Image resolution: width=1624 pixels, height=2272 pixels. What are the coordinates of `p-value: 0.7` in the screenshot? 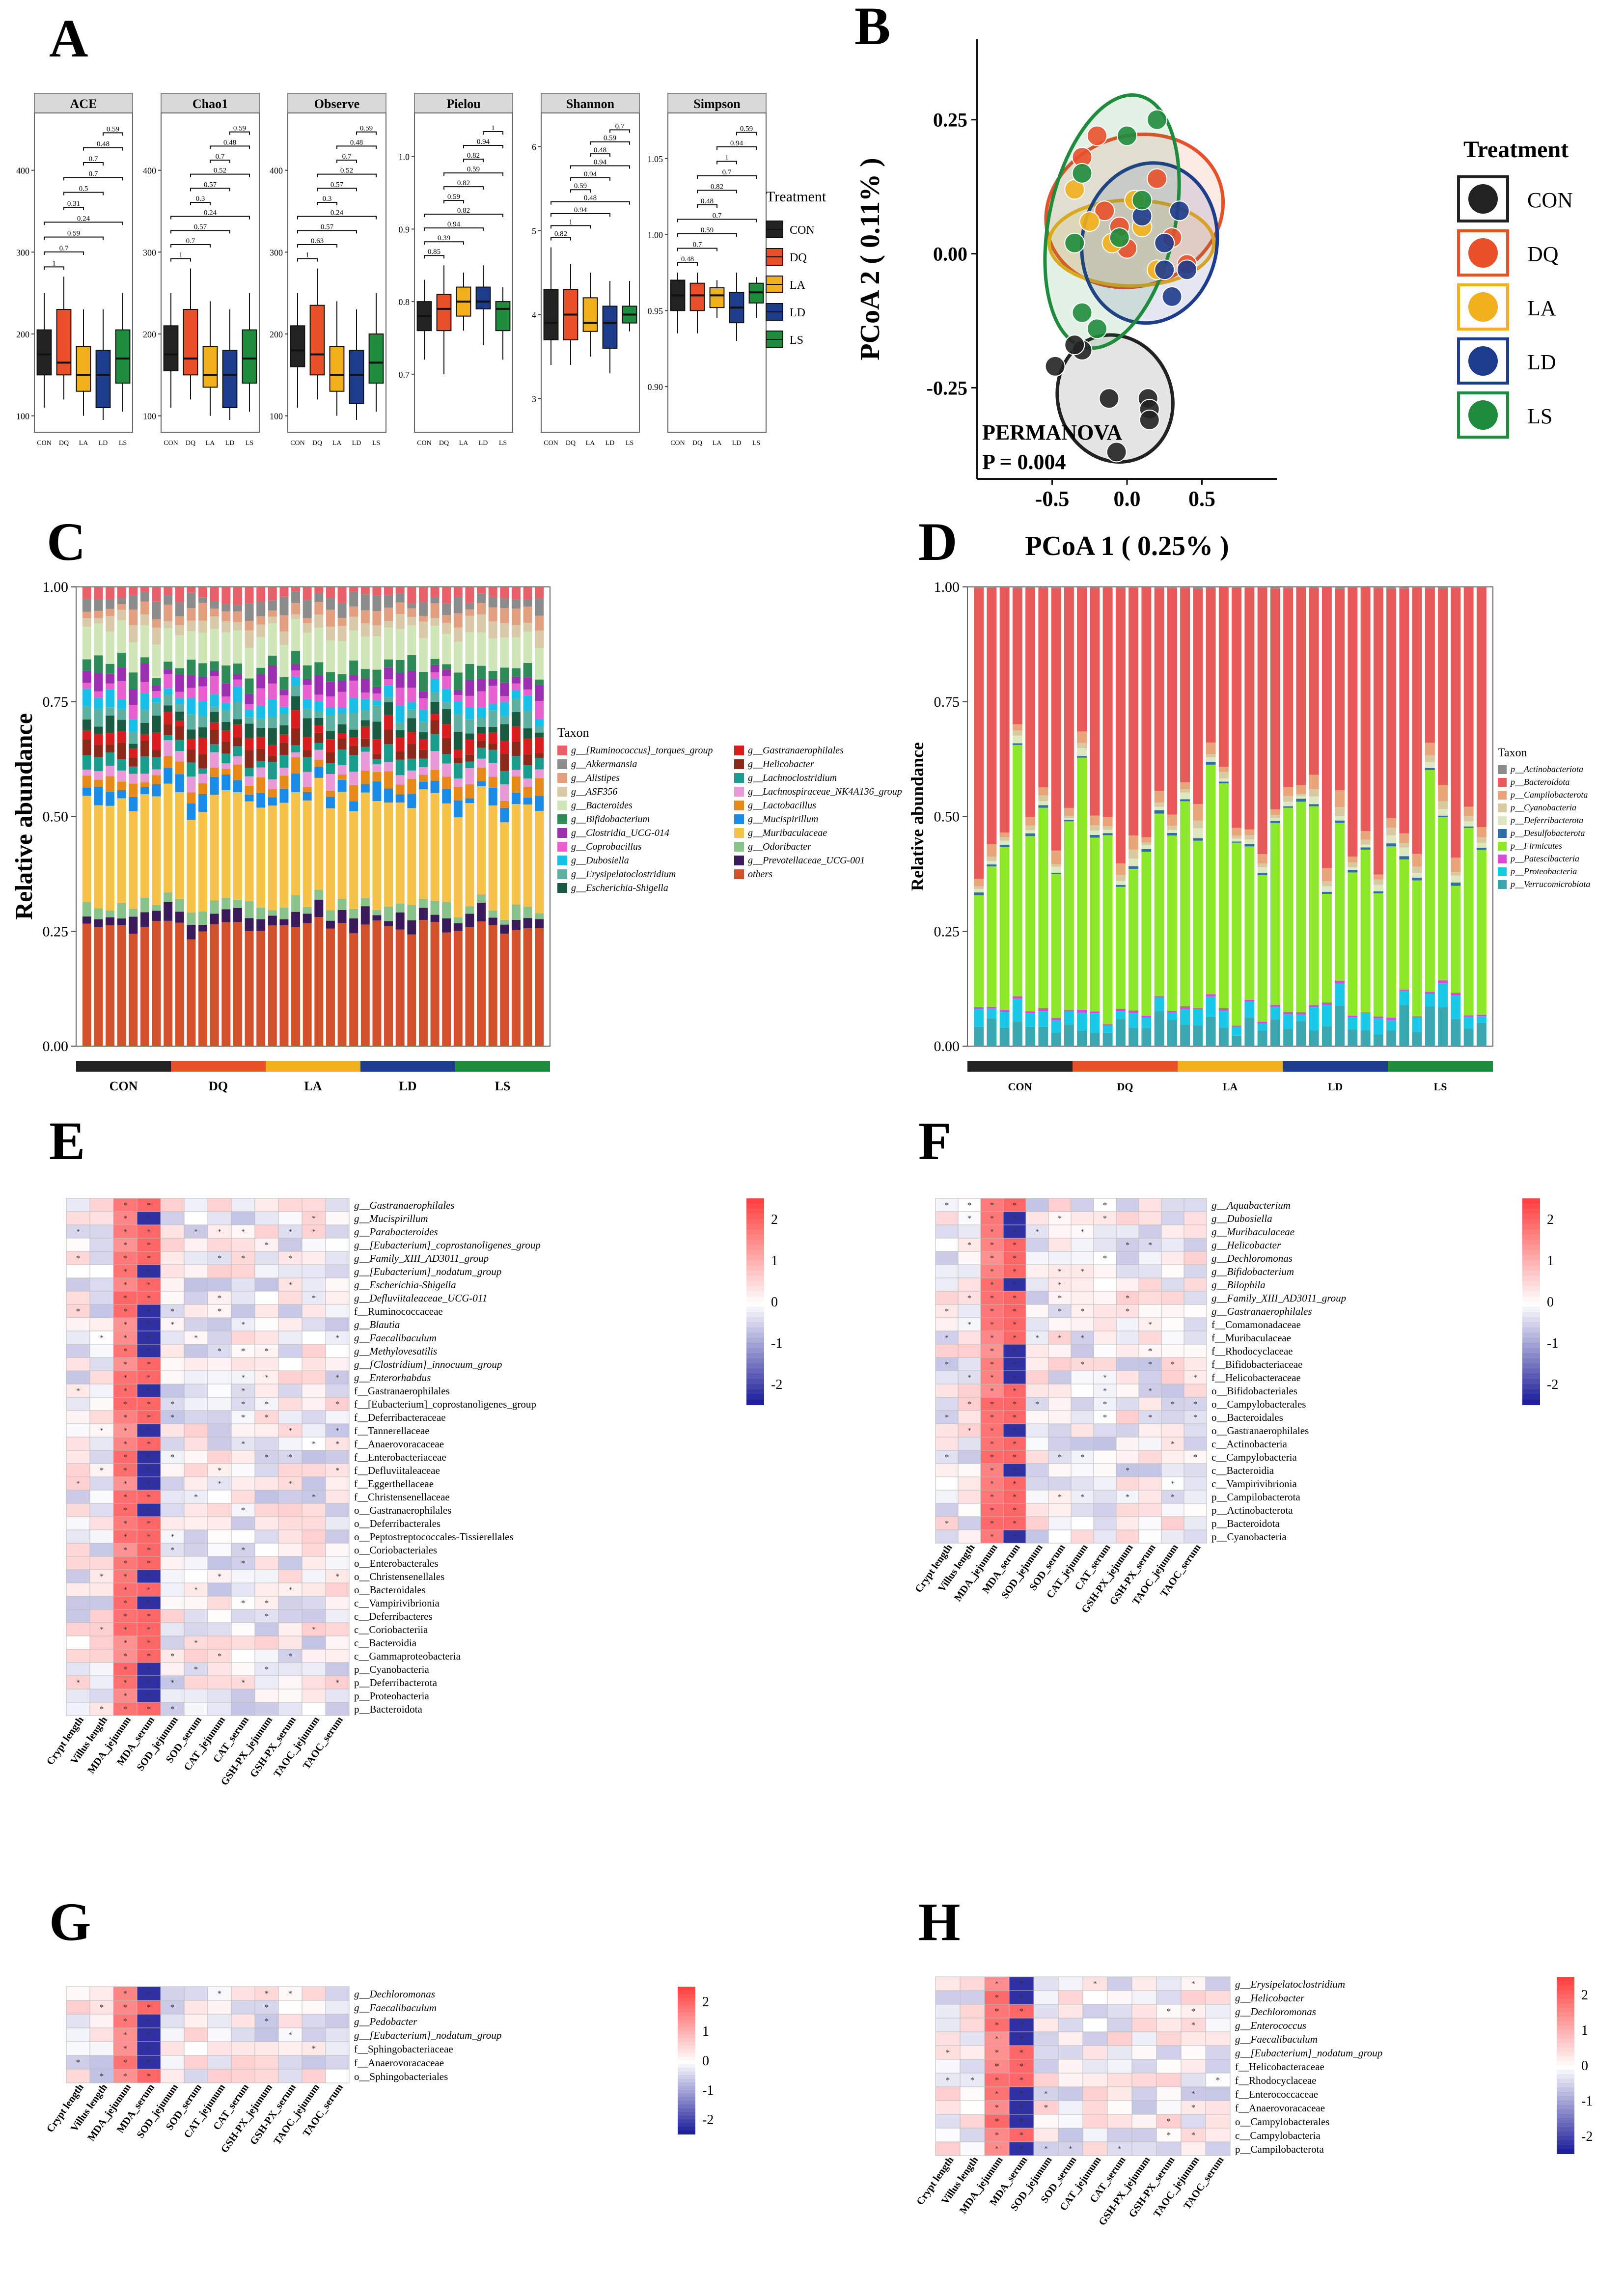 It's located at (727, 172).